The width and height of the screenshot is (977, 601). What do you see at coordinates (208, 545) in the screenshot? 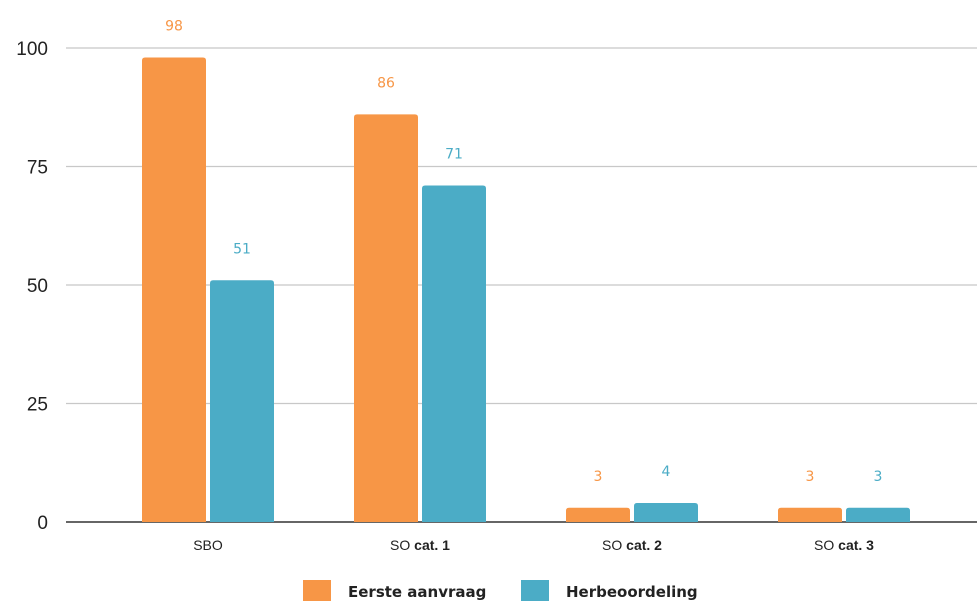
I see `x-category-label: SBO` at bounding box center [208, 545].